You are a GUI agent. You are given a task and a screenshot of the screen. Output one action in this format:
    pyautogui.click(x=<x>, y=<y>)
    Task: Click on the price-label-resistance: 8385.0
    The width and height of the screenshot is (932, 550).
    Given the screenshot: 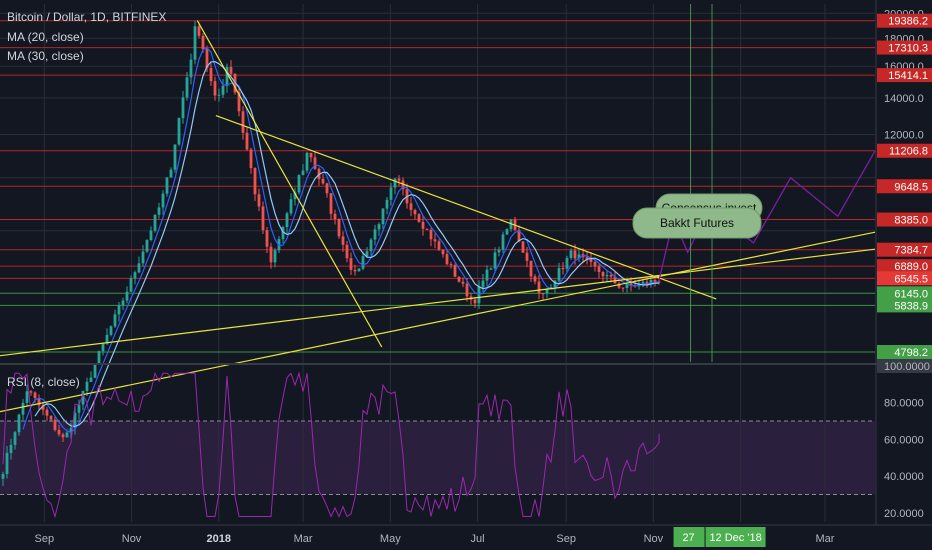 What is the action you would take?
    pyautogui.click(x=904, y=219)
    